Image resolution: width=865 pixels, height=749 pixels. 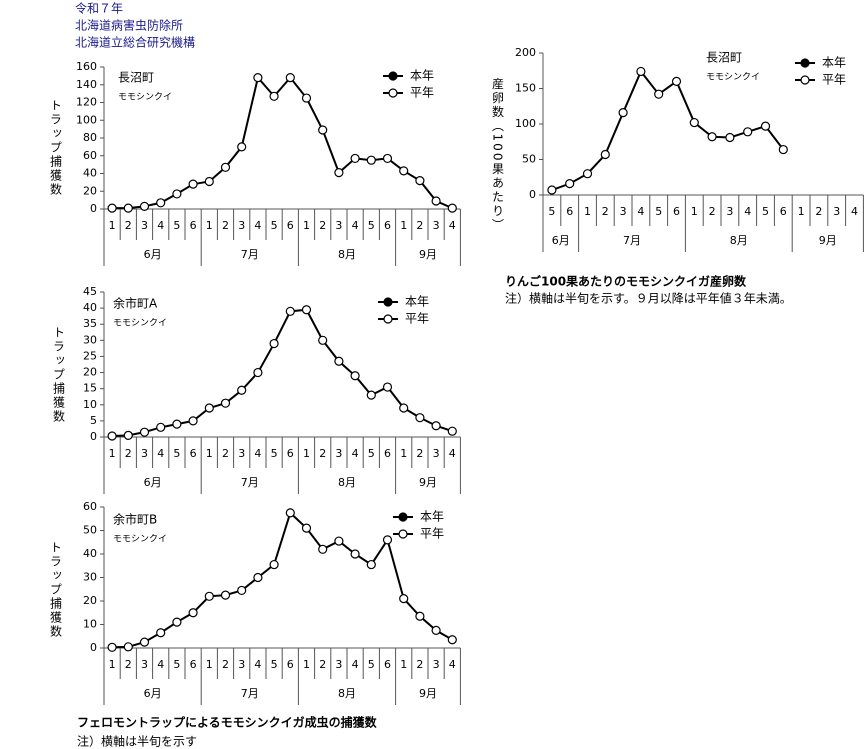 What do you see at coordinates (135, 303) in the screenshot?
I see `annotation: 余市町A` at bounding box center [135, 303].